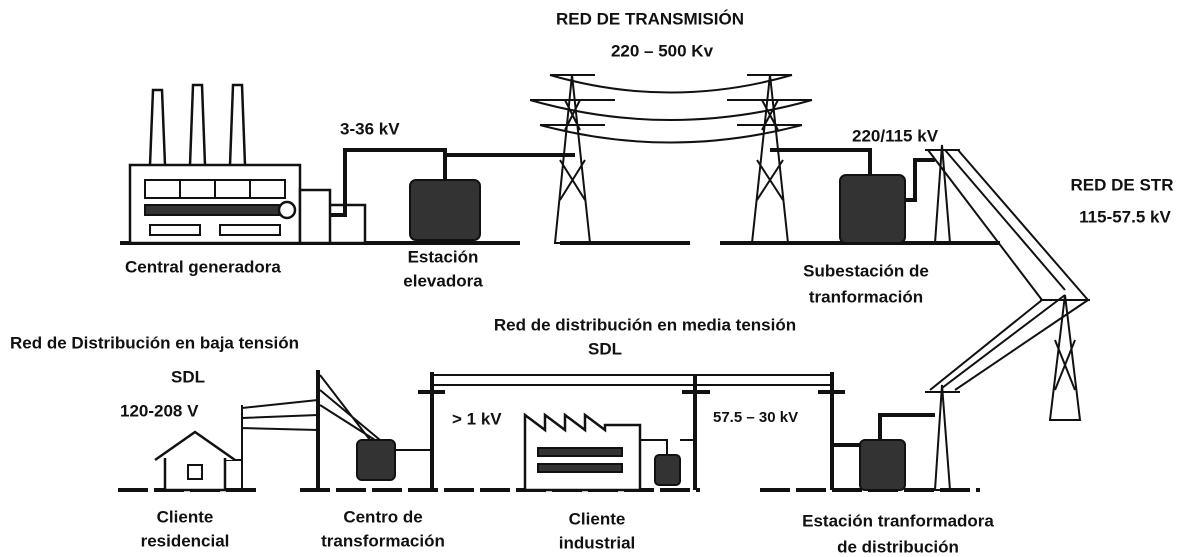 This screenshot has height=557, width=1196. Describe the element at coordinates (597, 542) in the screenshot. I see `industrial-label: industrial` at that location.